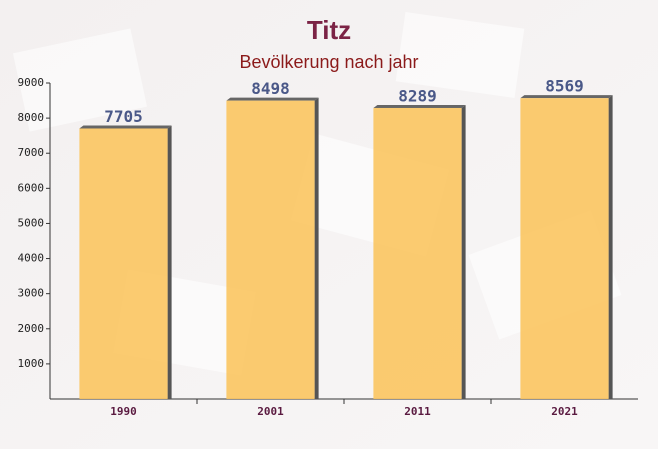 This screenshot has height=449, width=658. Describe the element at coordinates (31, 152) in the screenshot. I see `y-tick-label: 7000` at that location.